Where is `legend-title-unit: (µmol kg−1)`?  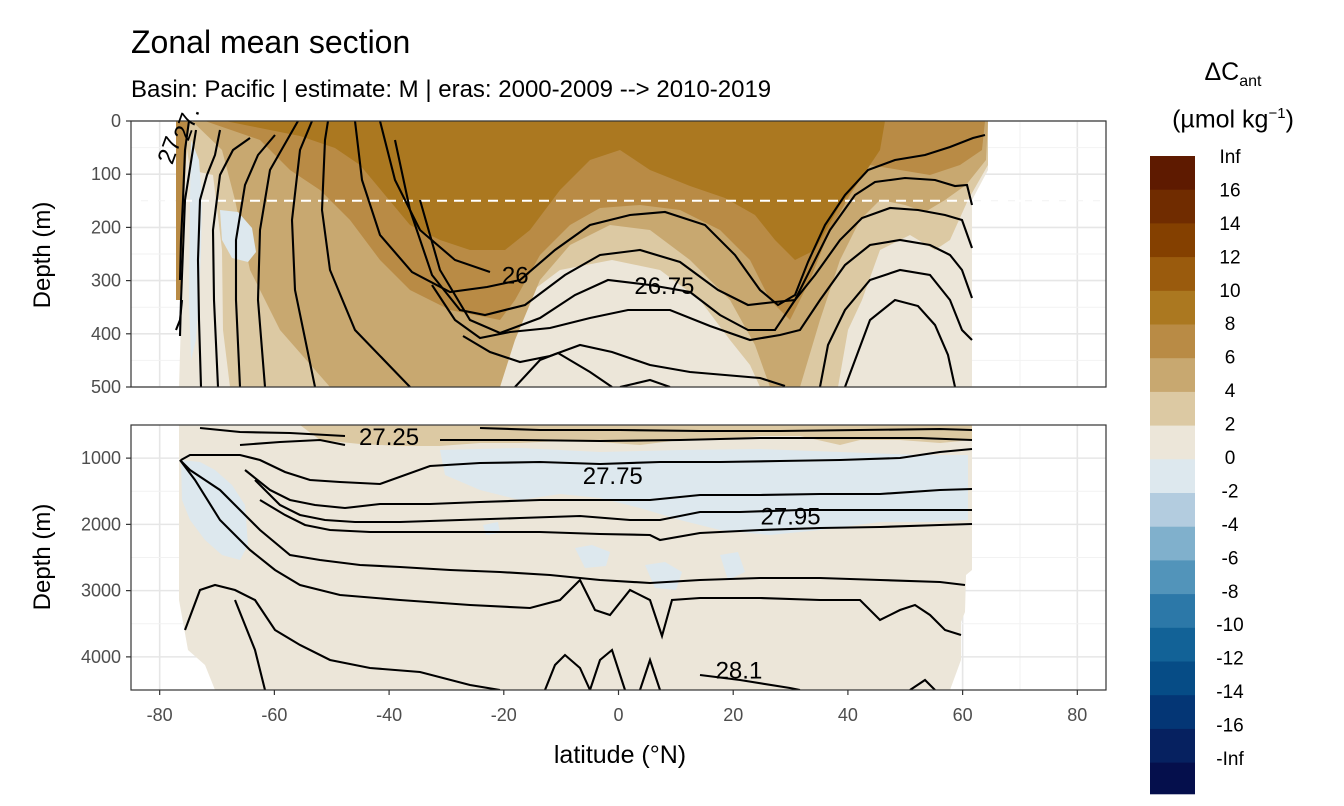 legend-title-unit: (µmol kg−1) is located at coordinates (1233, 119).